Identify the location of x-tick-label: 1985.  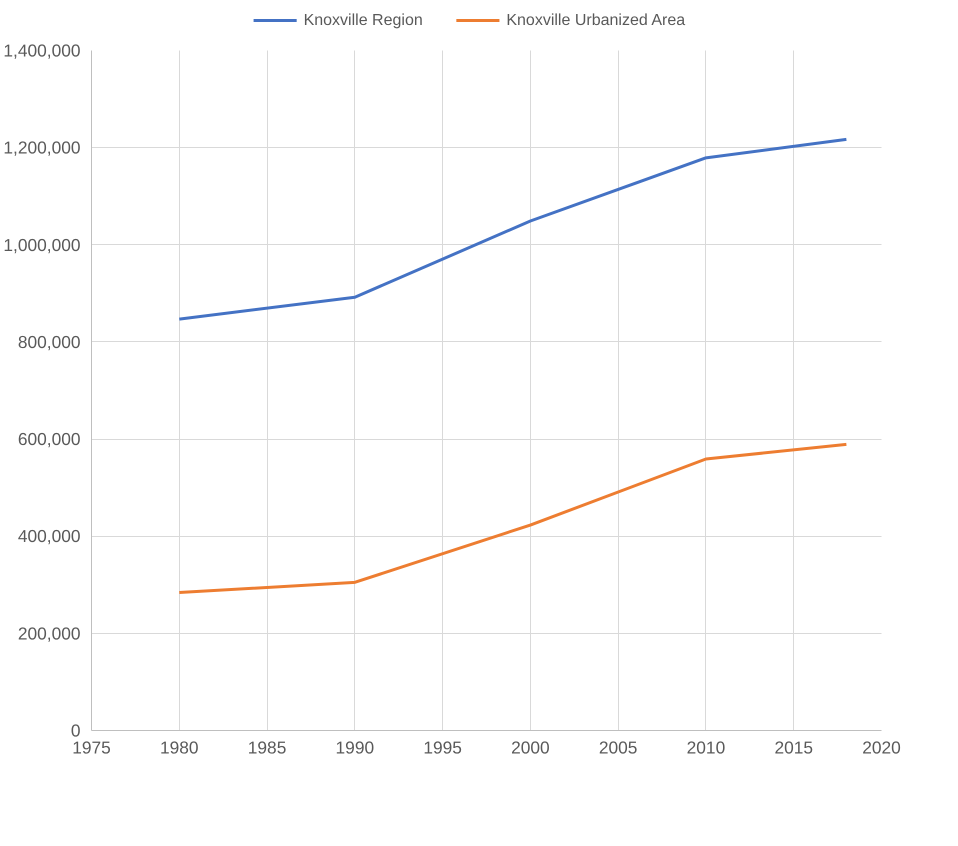
(267, 748).